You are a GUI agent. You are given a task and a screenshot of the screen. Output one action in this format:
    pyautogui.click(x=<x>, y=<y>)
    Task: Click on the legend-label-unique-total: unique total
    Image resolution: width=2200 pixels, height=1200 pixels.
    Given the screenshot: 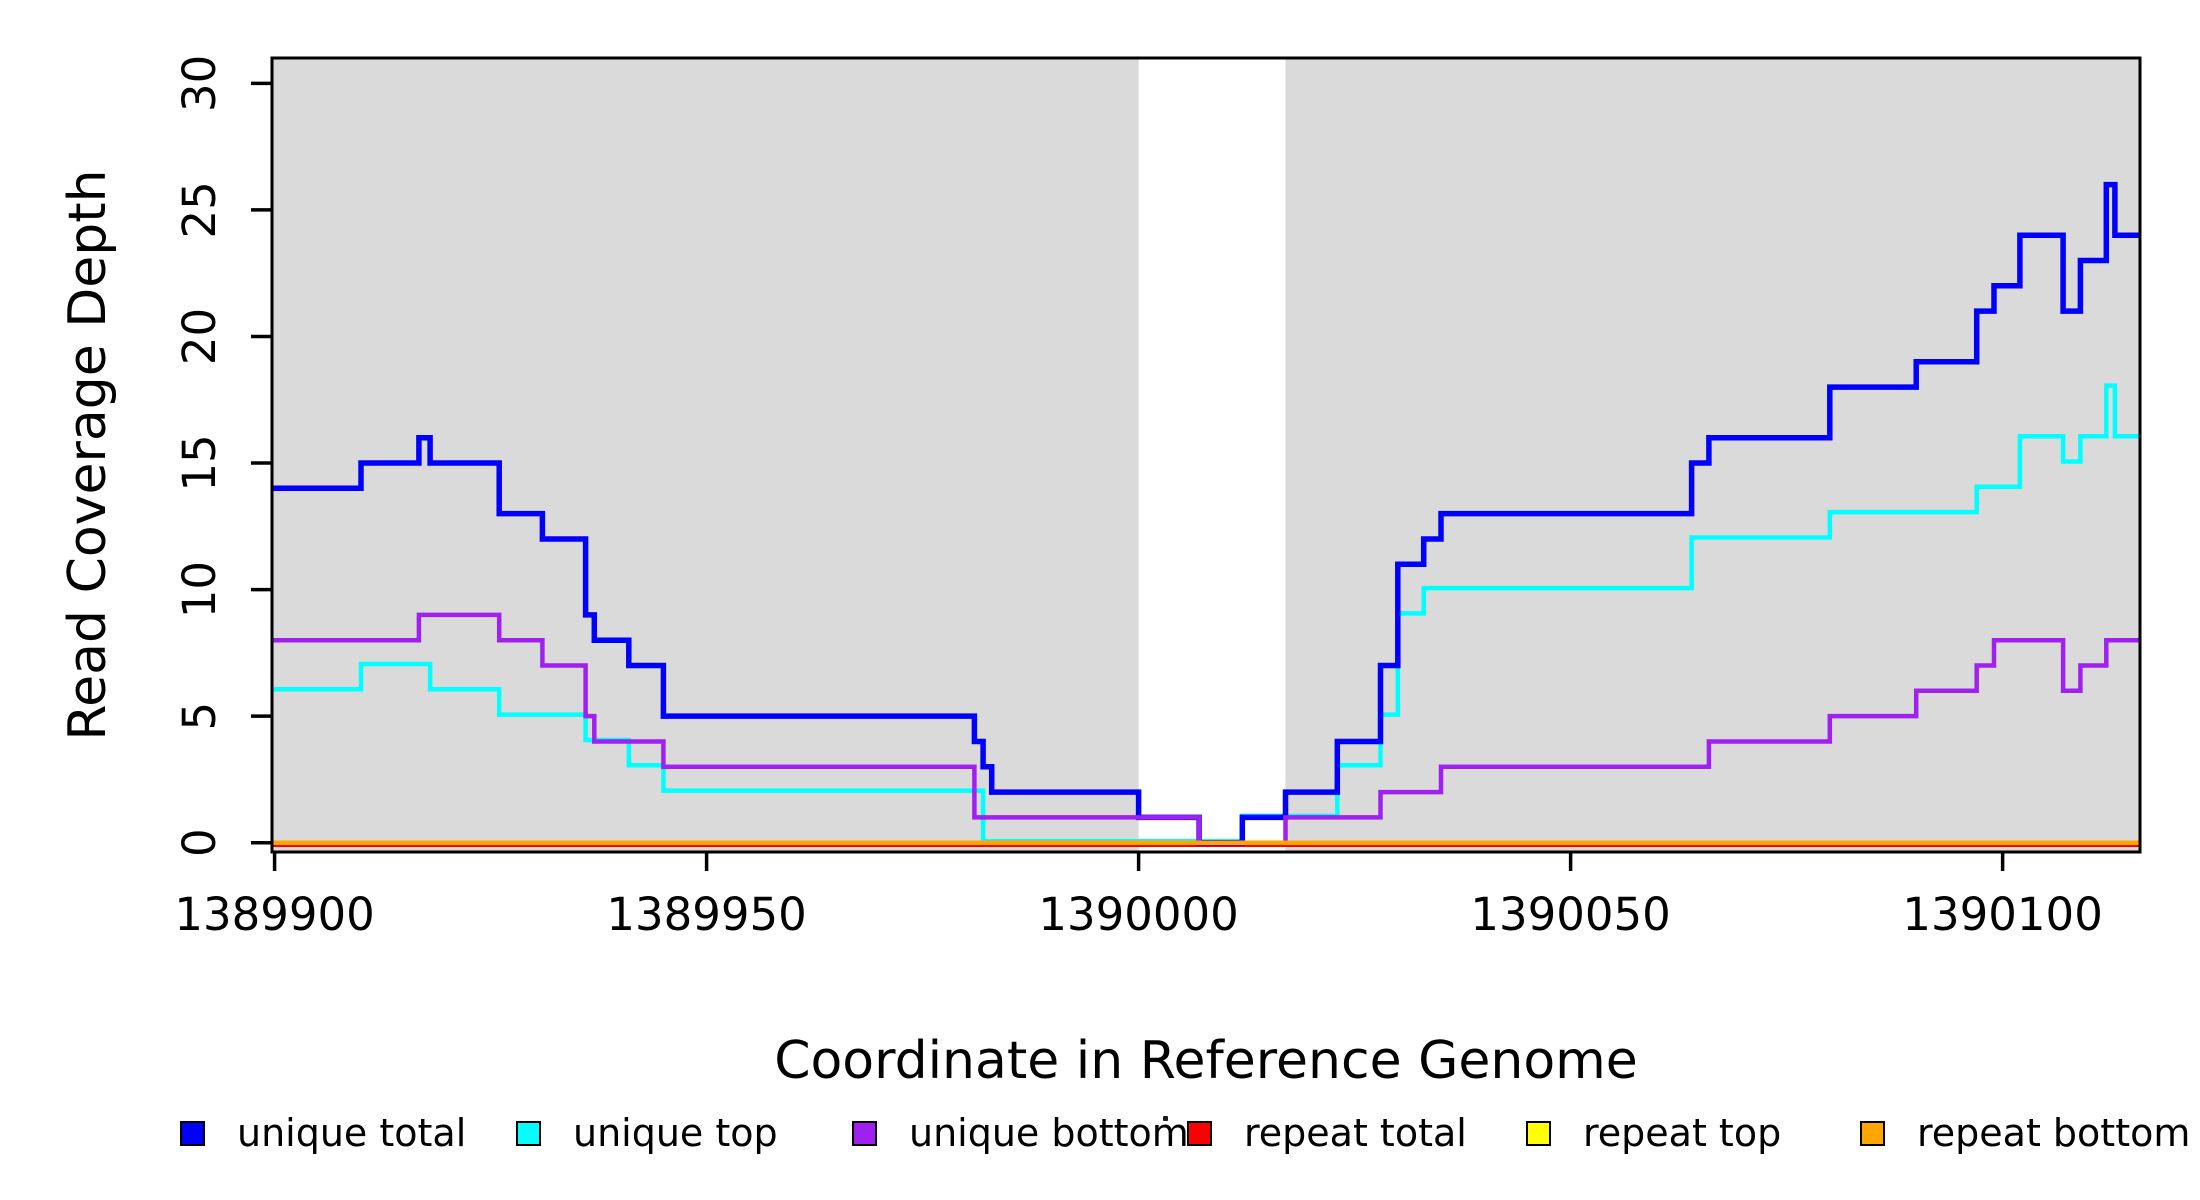 What is the action you would take?
    pyautogui.click(x=351, y=1133)
    